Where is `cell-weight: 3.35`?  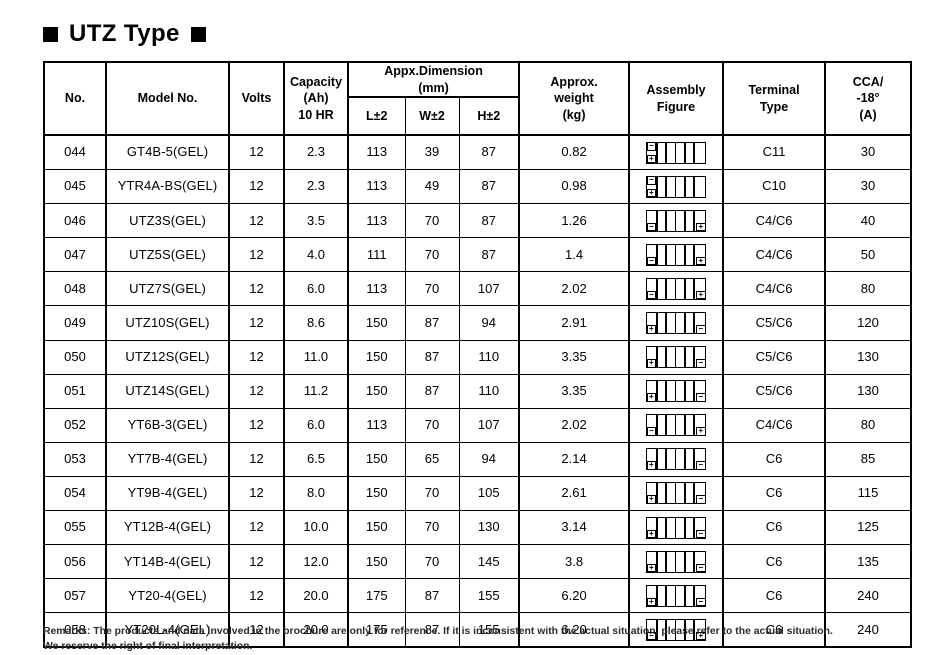
cell-weight: 3.35 is located at coordinates (574, 391).